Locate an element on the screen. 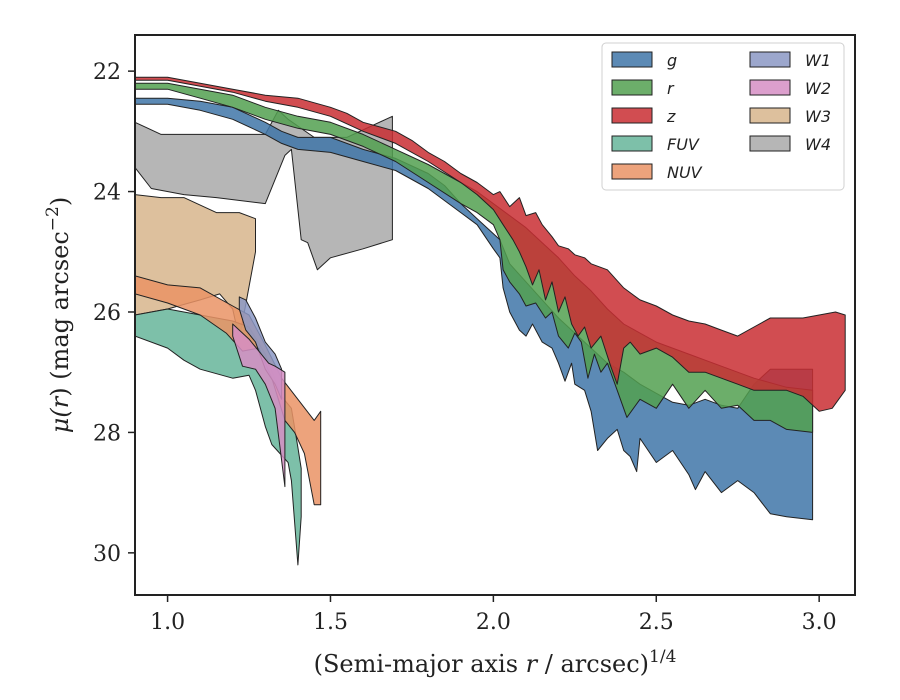  y-axis-title: μ(r) (mag arcsec−2) is located at coordinates (58, 315).